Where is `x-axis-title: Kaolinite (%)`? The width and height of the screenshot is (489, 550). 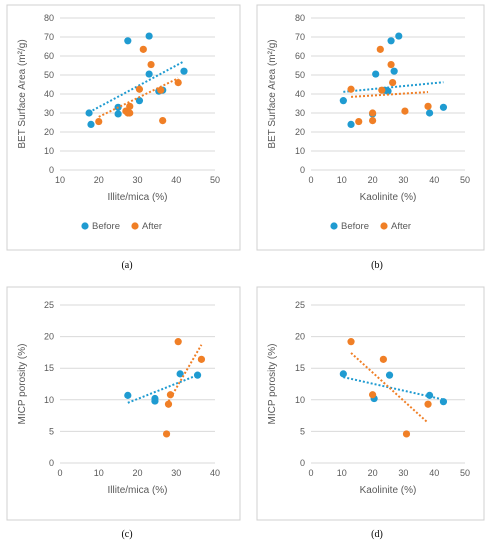
x-axis-title: Kaolinite (%) is located at coordinates (388, 197).